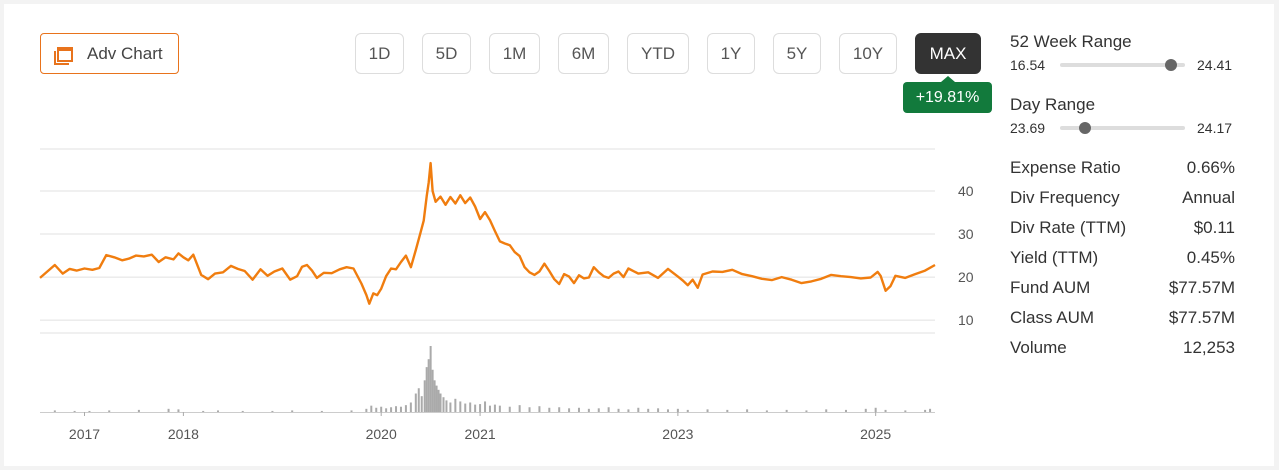  Describe the element at coordinates (1065, 197) in the screenshot. I see `stat-label: Div Frequency` at that location.